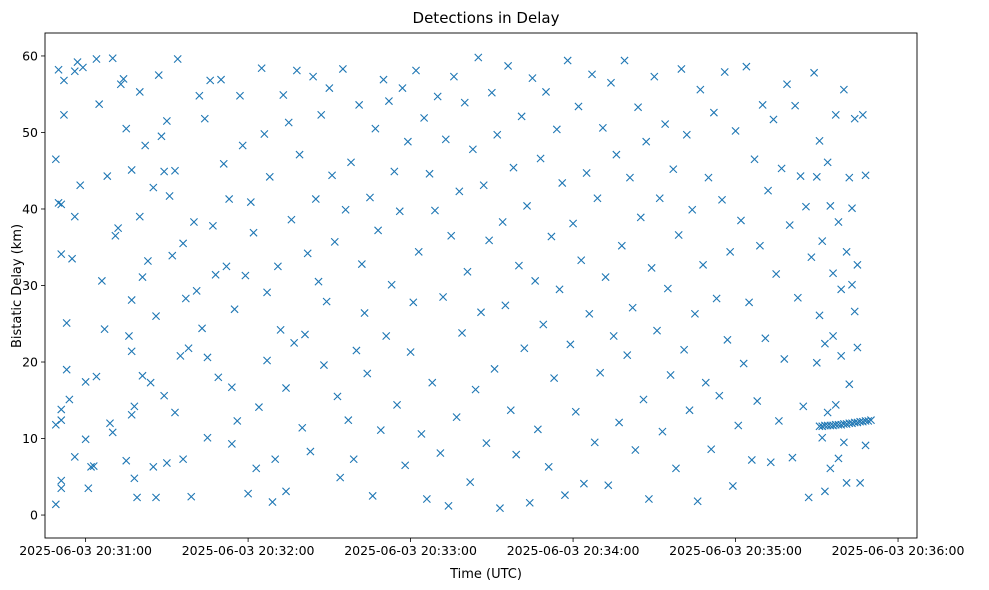 The height and width of the screenshot is (590, 989). I want to click on y-tick-label: 0, so click(34, 515).